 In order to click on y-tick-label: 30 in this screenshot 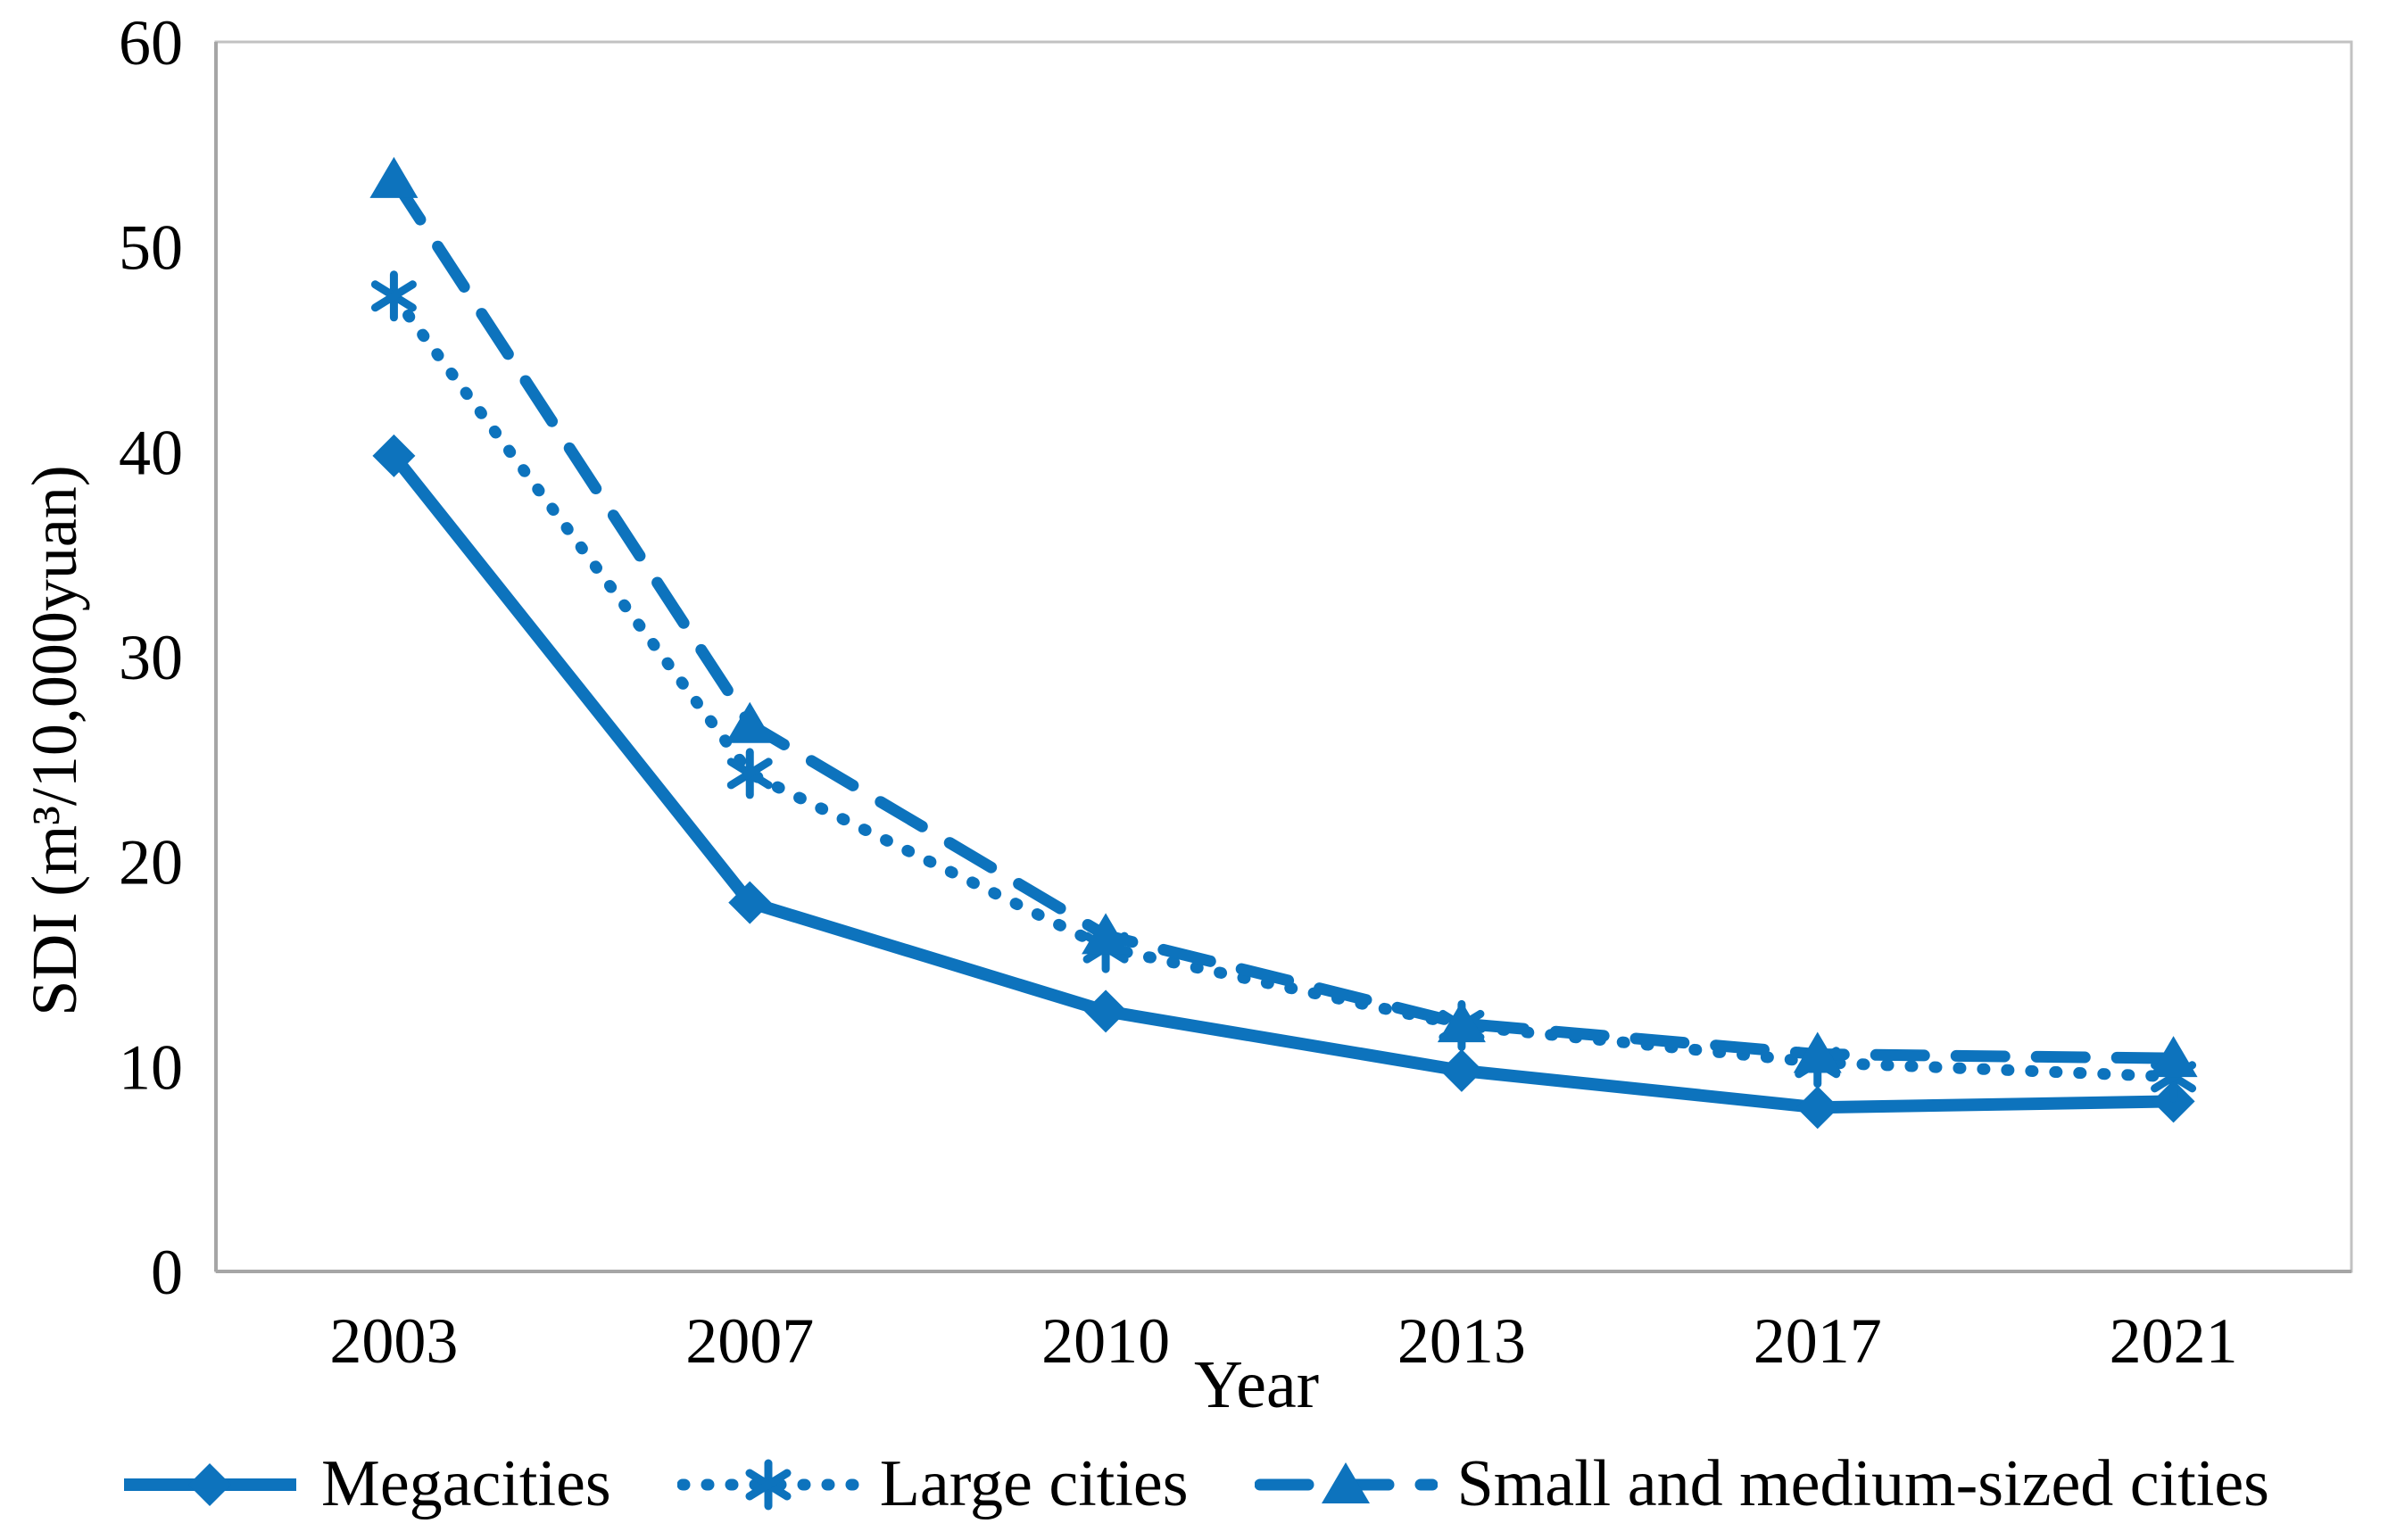, I will do `click(151, 657)`.